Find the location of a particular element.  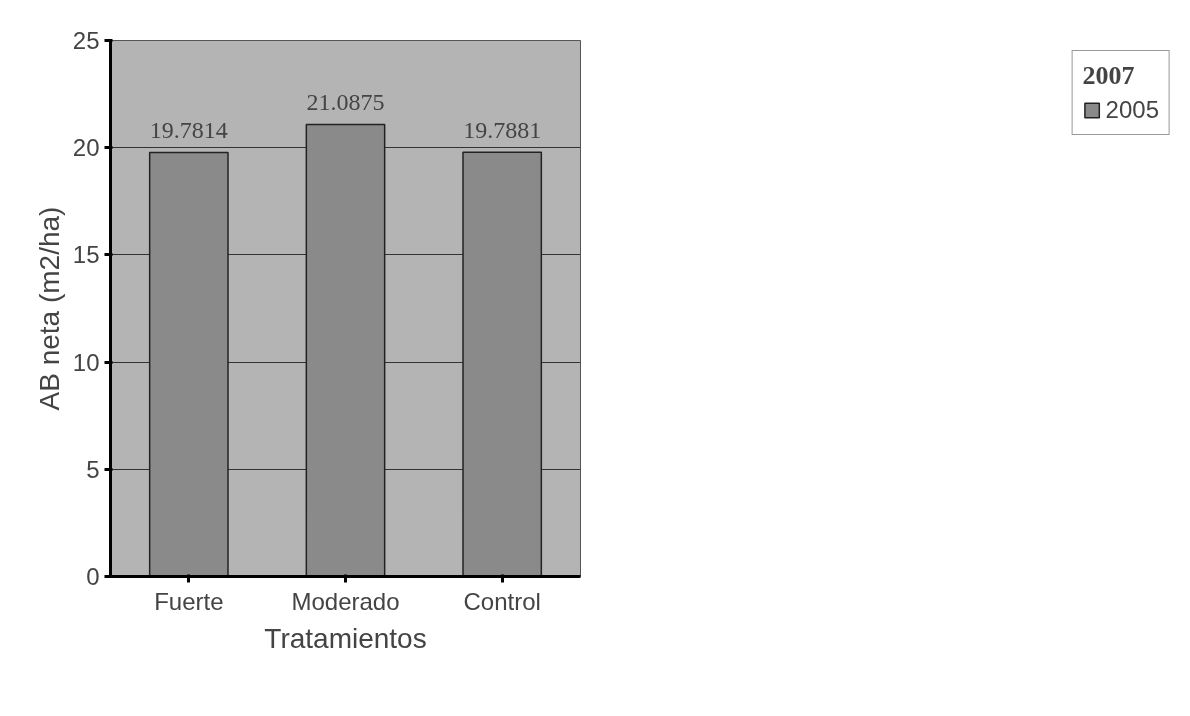

data-label: 19.7881 is located at coordinates (502, 130).